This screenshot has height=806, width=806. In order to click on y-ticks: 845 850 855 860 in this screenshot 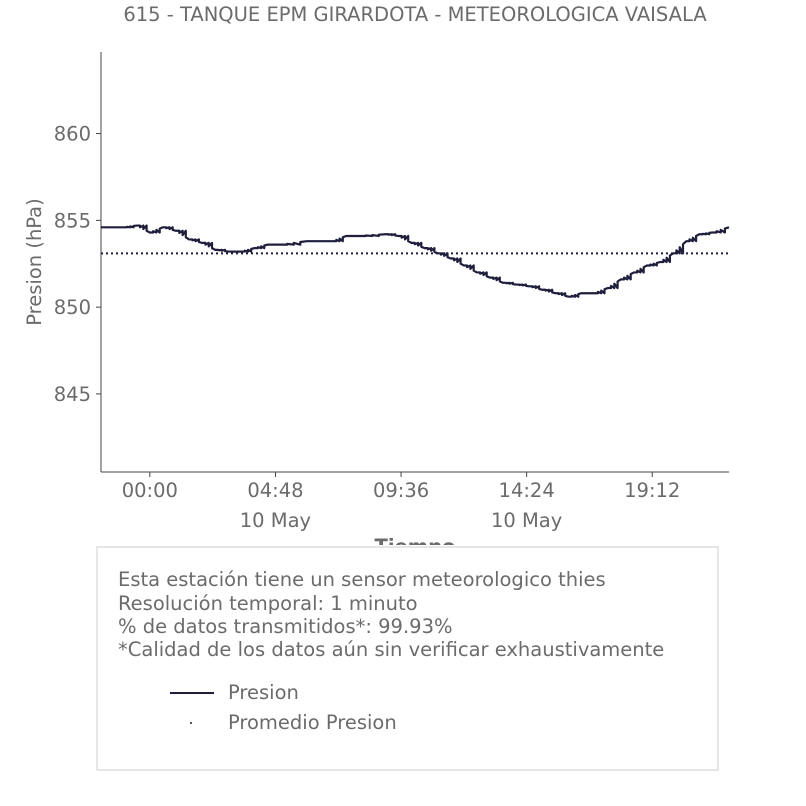, I will do `click(77, 264)`.